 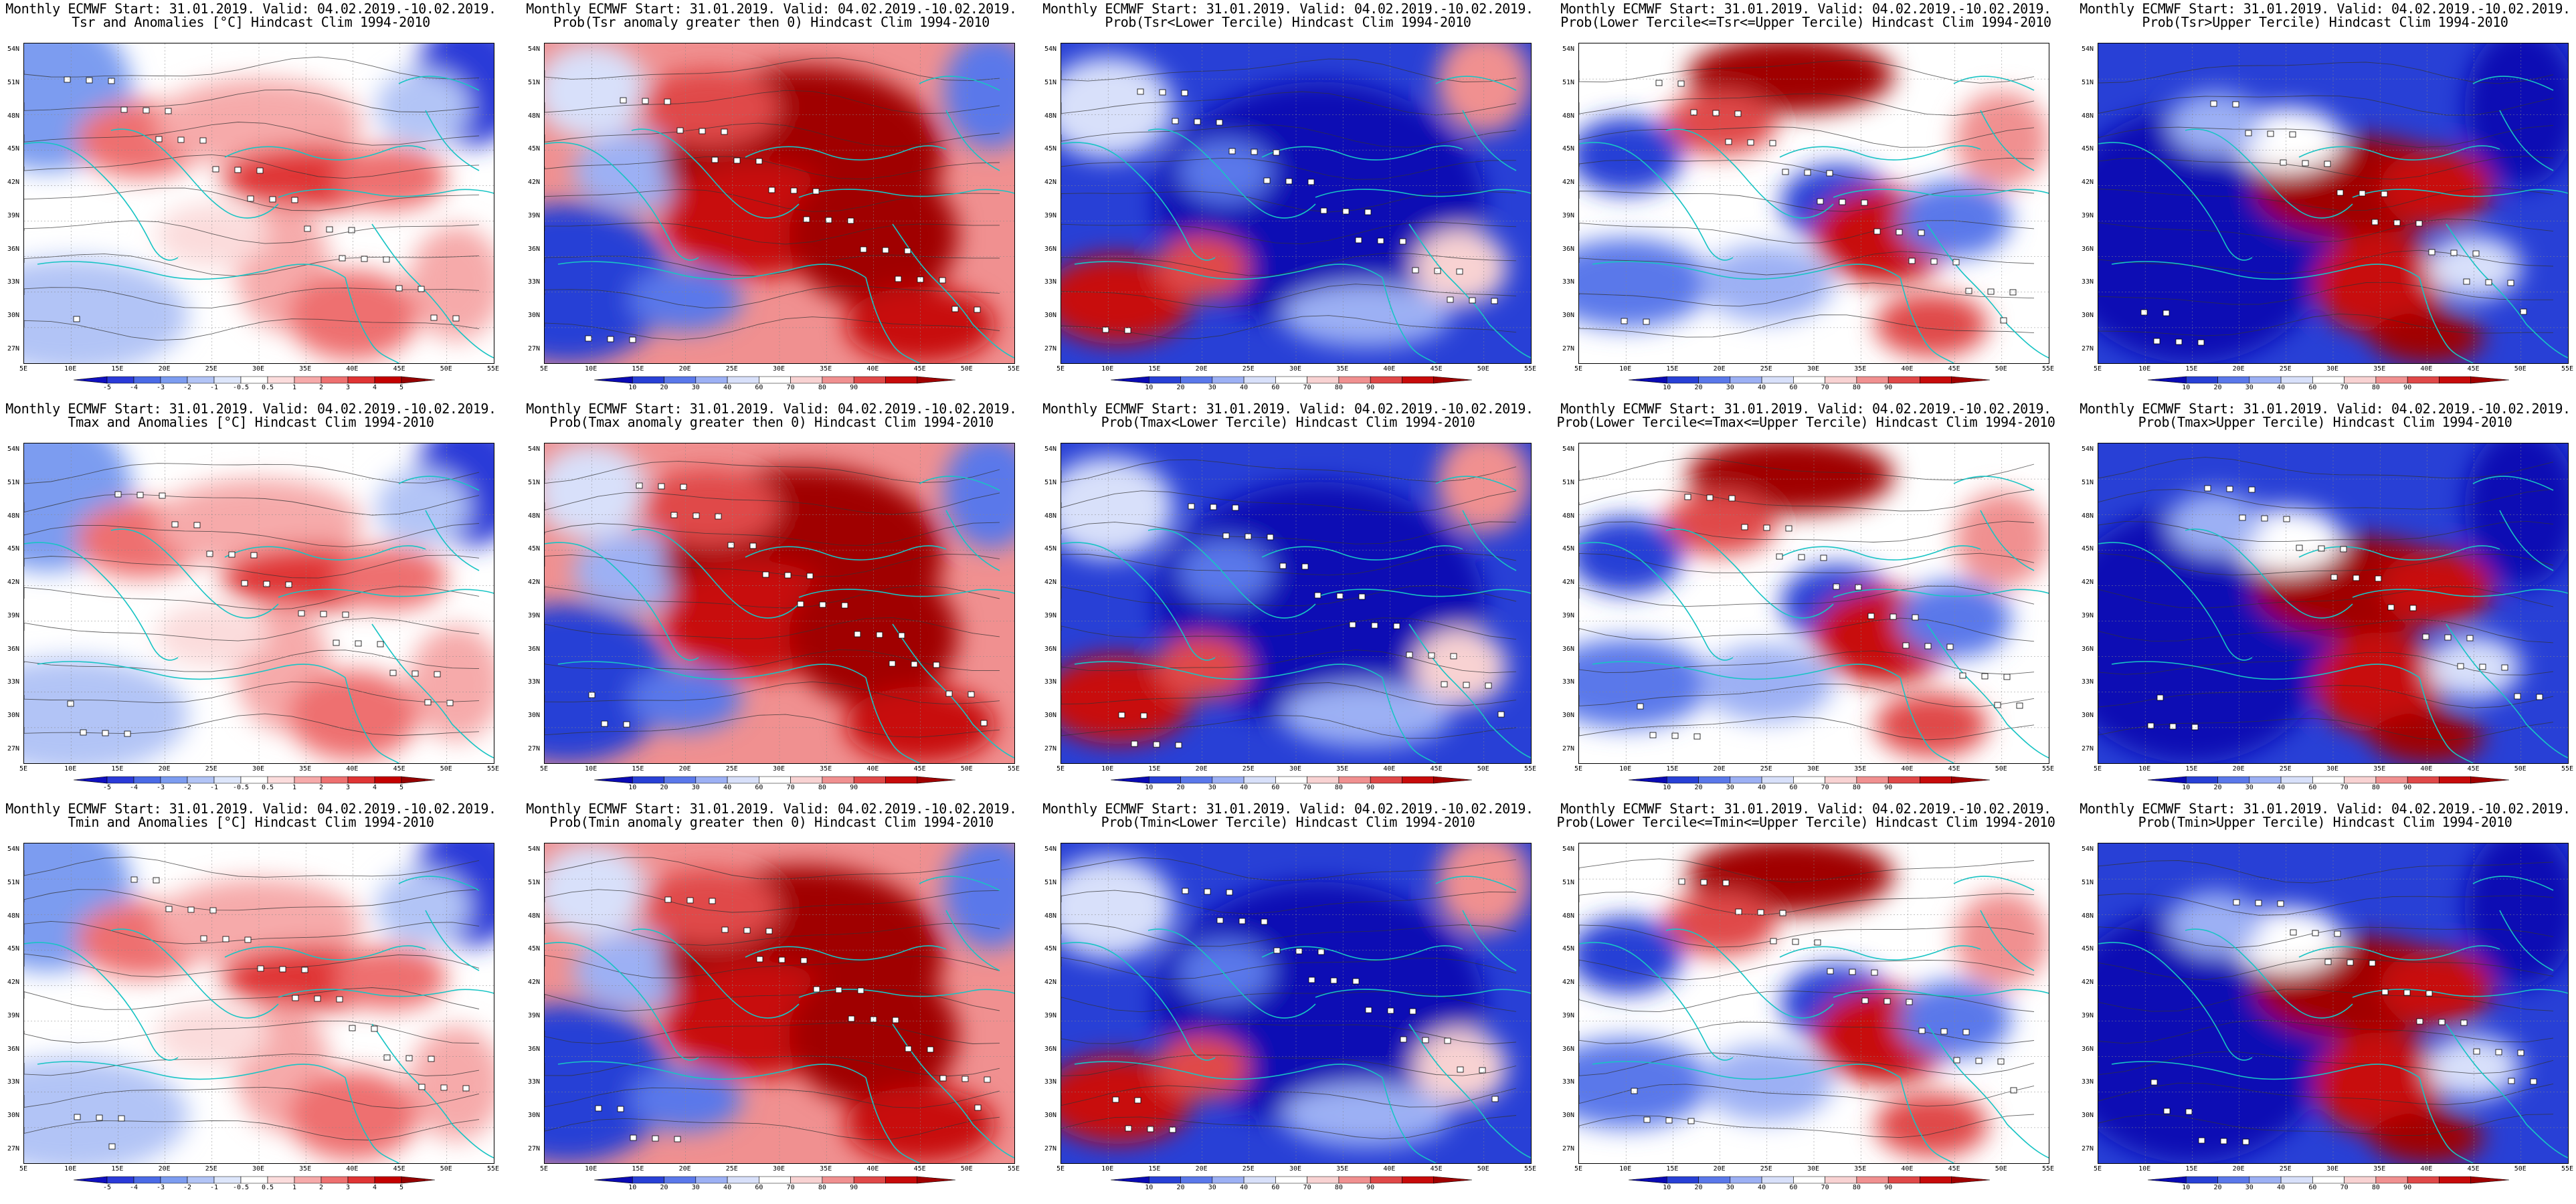 I want to click on longitude-label: 45E, so click(x=920, y=369).